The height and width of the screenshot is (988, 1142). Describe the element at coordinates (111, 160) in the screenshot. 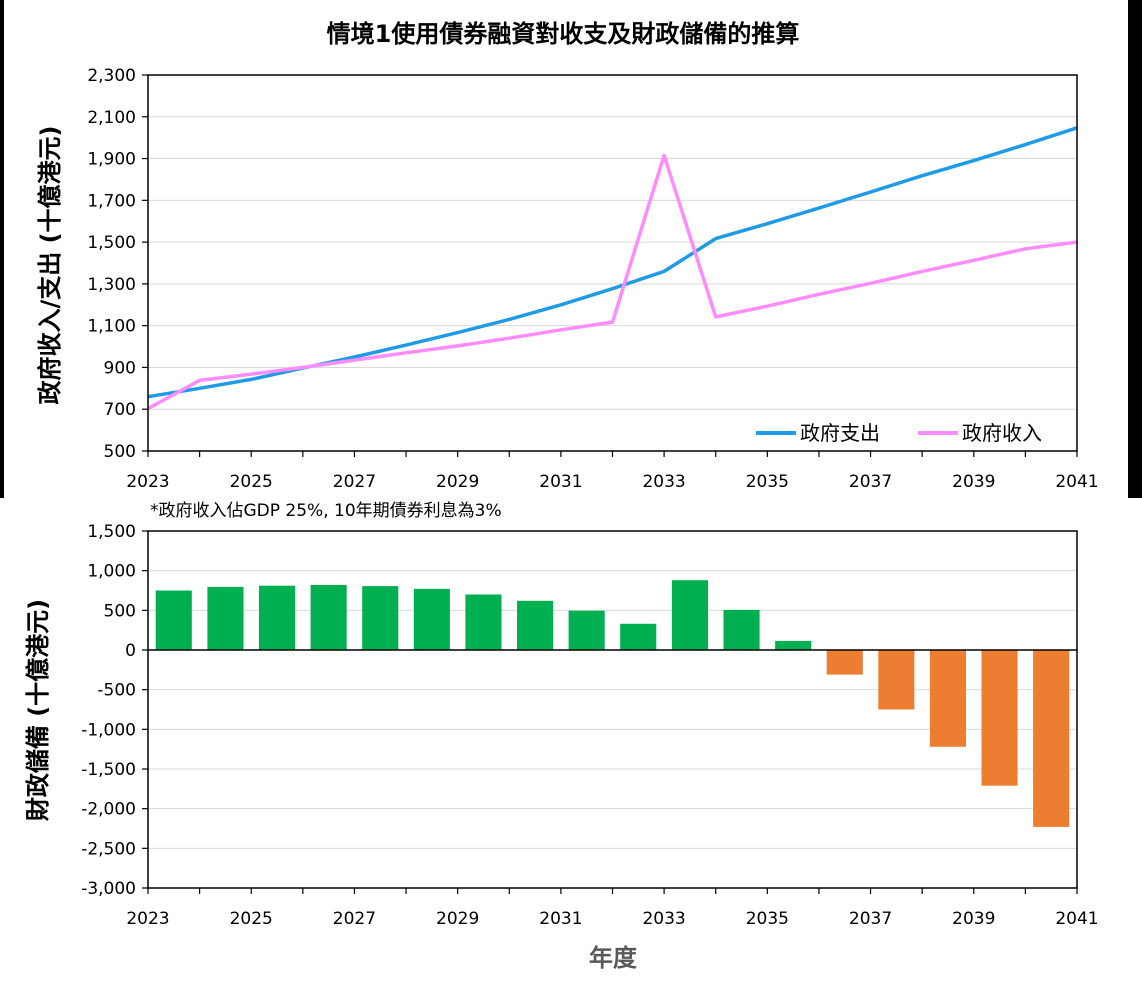

I see `top-y-tick-label: 1,900` at that location.